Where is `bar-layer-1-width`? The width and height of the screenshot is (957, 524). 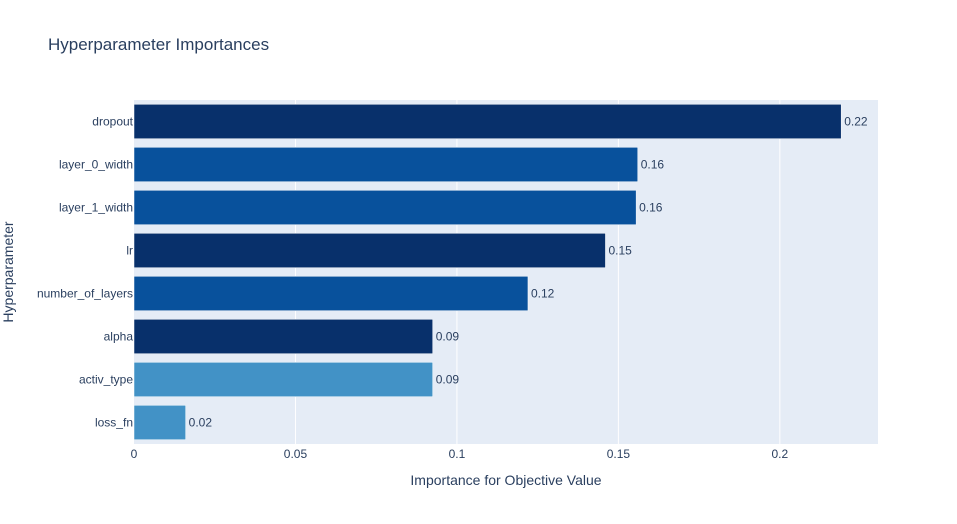 bar-layer-1-width is located at coordinates (385, 207).